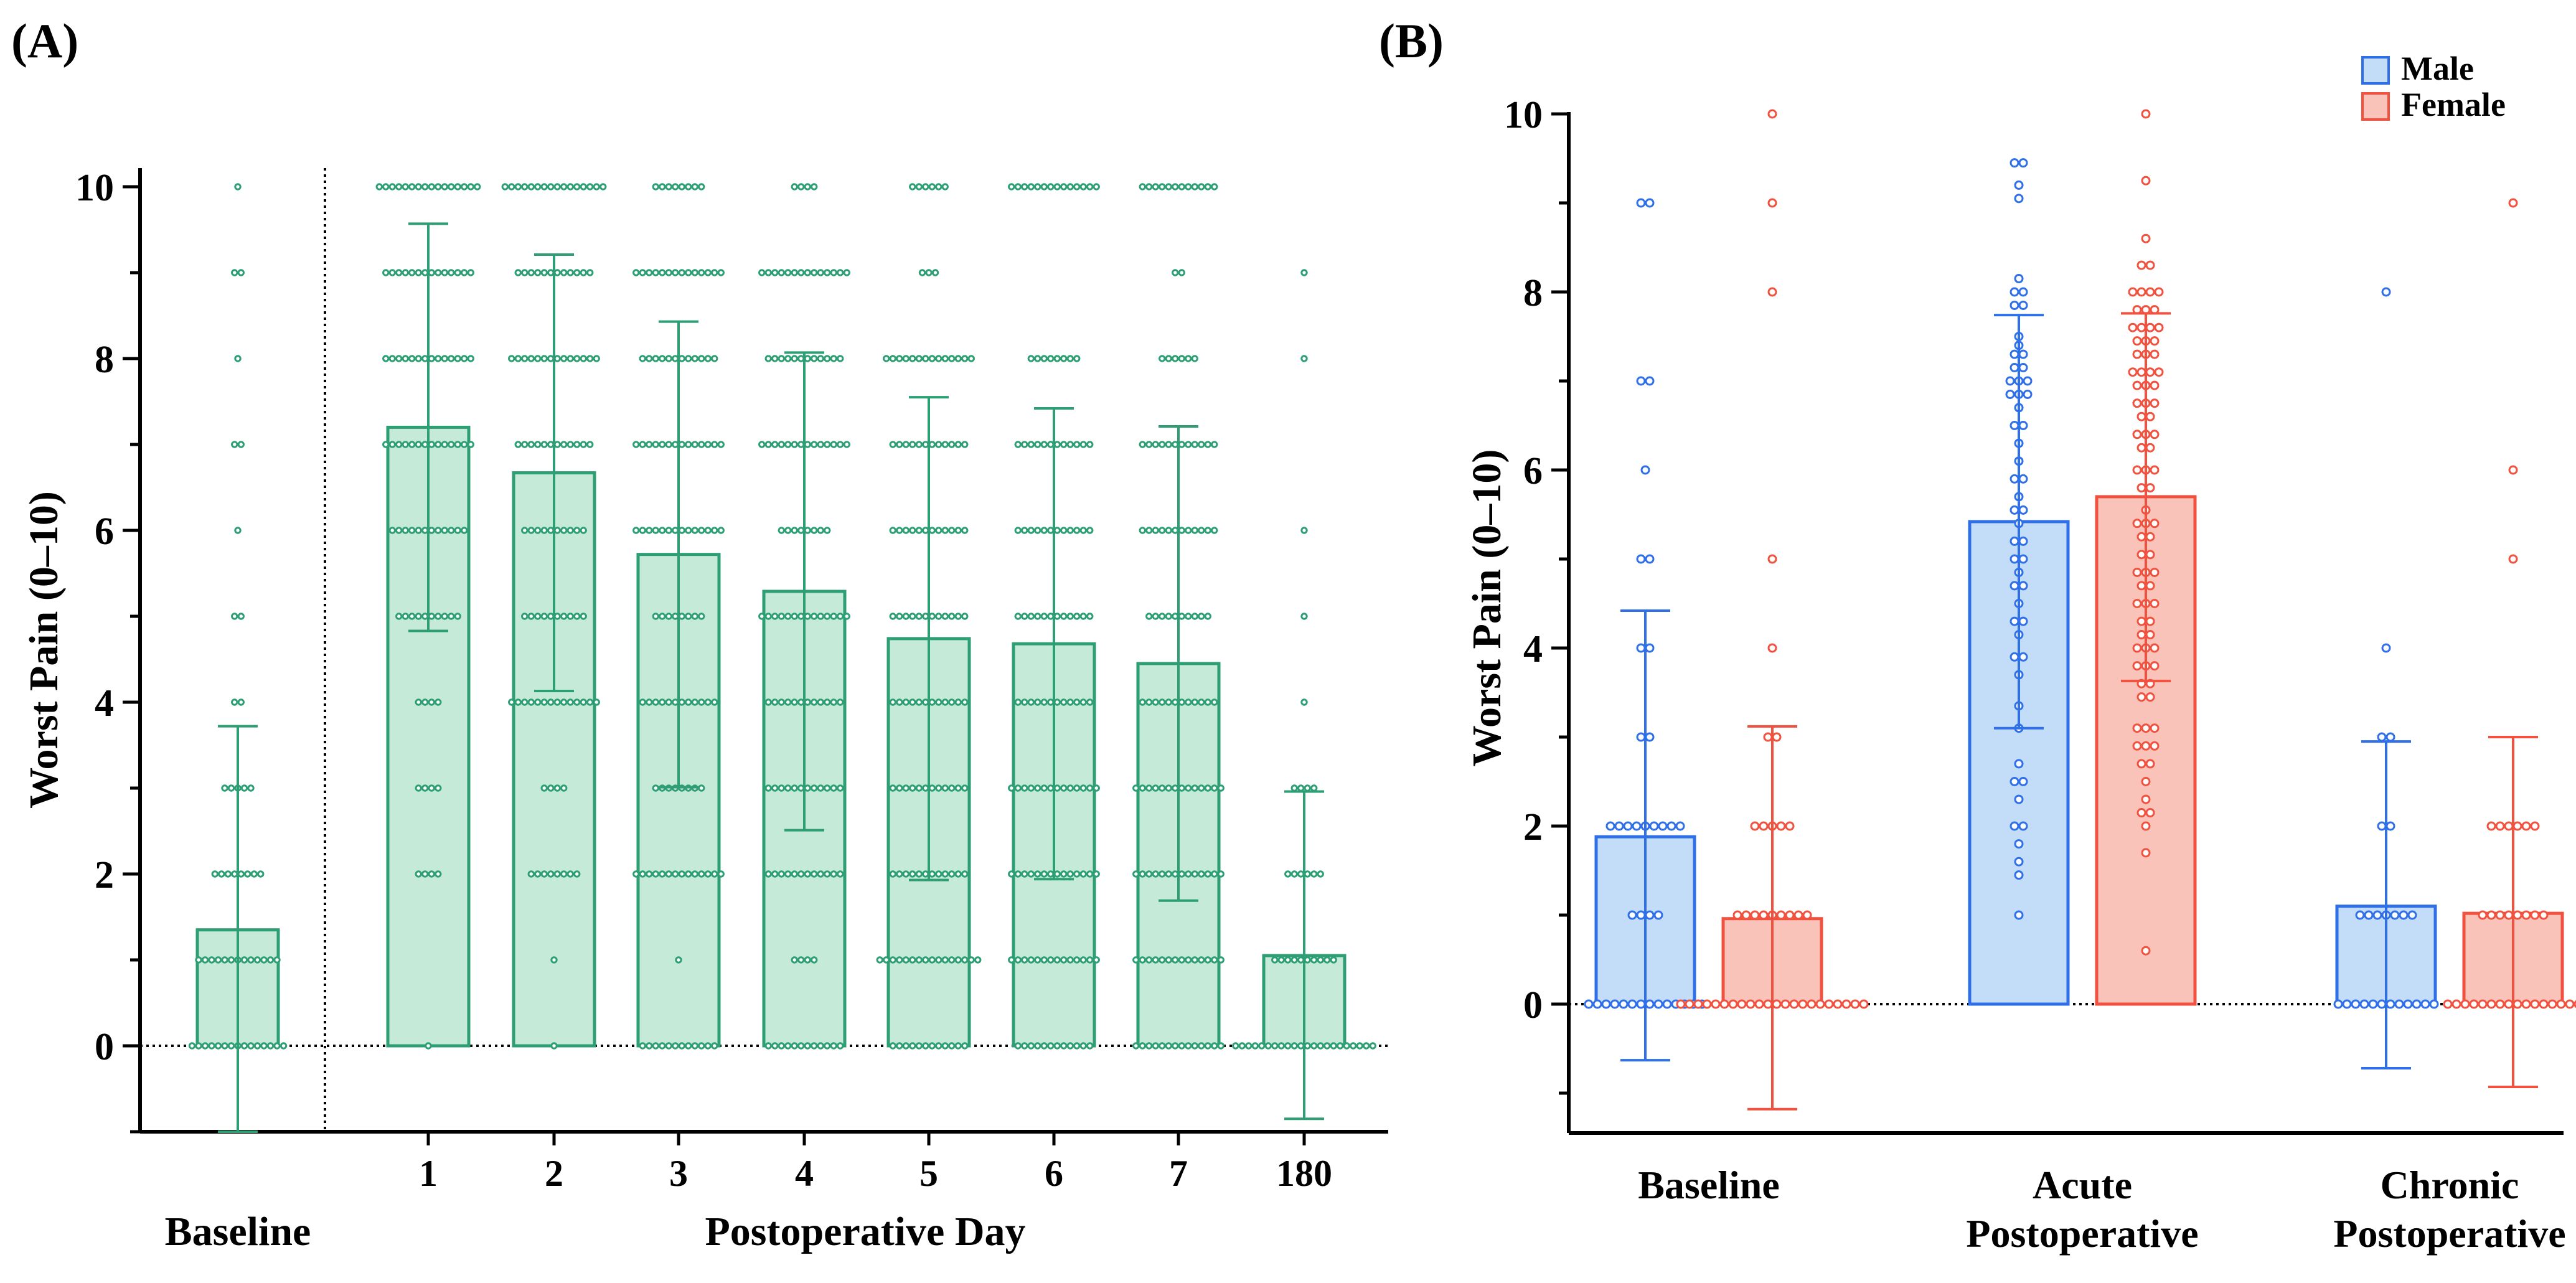 Image resolution: width=2576 pixels, height=1283 pixels. What do you see at coordinates (104, 531) in the screenshot?
I see `panel-a-y-tick-label: 6` at bounding box center [104, 531].